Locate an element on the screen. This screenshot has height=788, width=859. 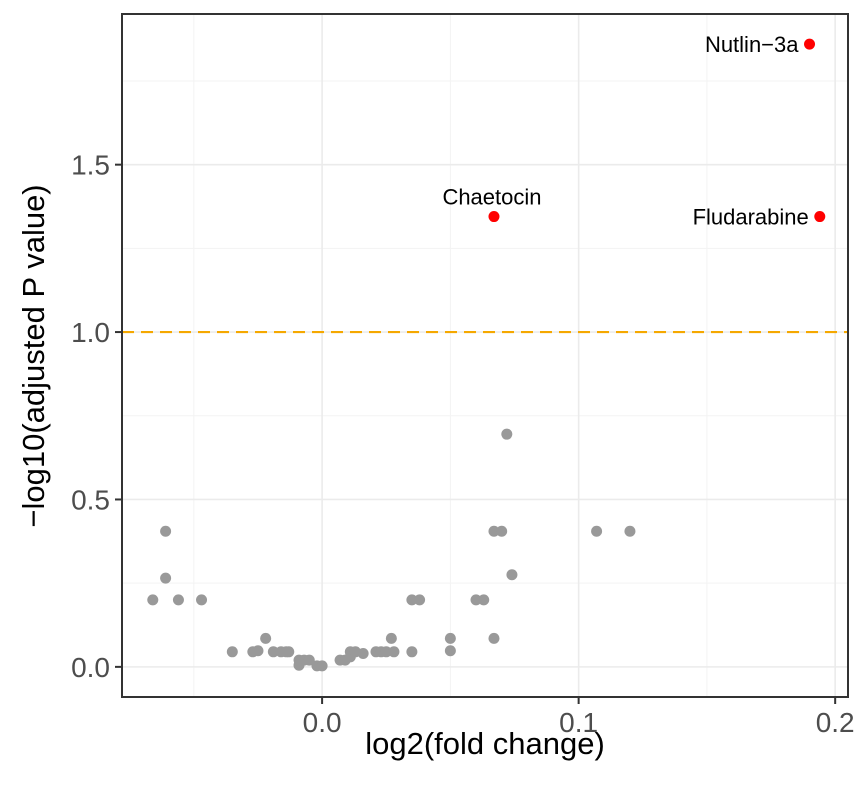
y-axis-ticks: 0.0 0.5 1.0 1.5 is located at coordinates (96, 416).